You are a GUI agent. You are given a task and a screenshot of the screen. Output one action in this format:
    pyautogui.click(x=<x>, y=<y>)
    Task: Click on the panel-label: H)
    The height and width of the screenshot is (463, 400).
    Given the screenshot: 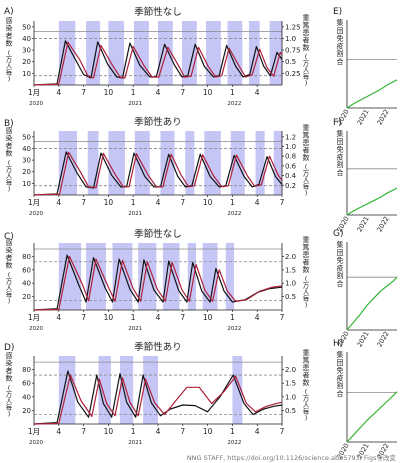 What is the action you would take?
    pyautogui.click(x=338, y=344)
    